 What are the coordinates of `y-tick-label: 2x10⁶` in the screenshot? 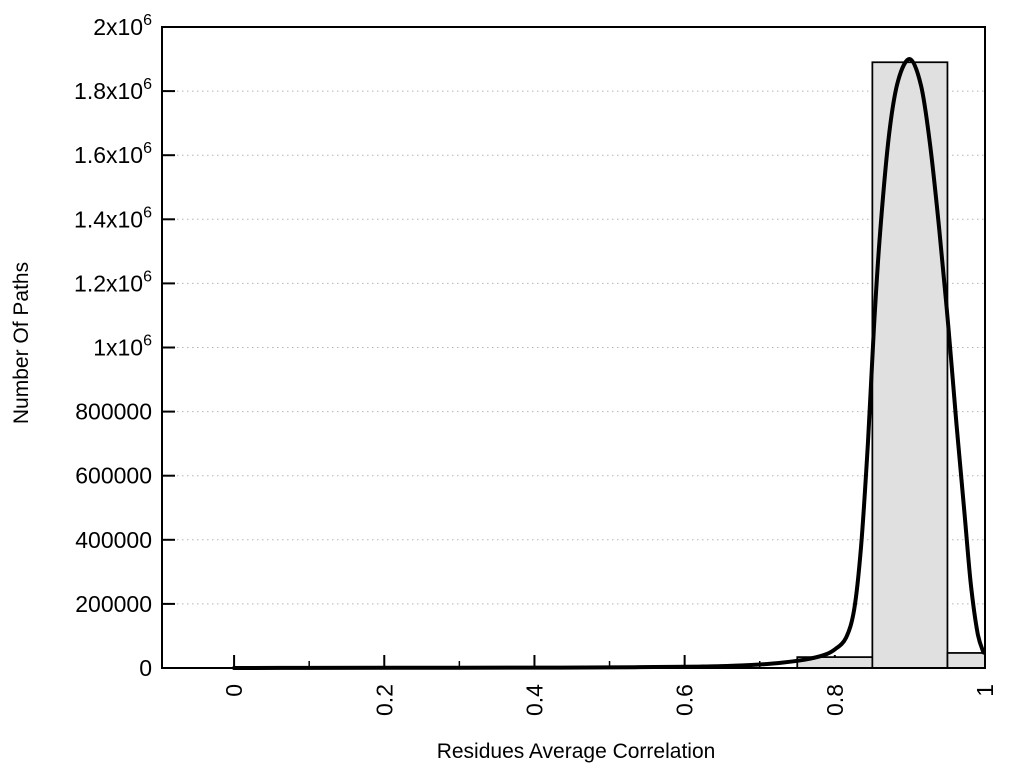 It's located at (122, 26).